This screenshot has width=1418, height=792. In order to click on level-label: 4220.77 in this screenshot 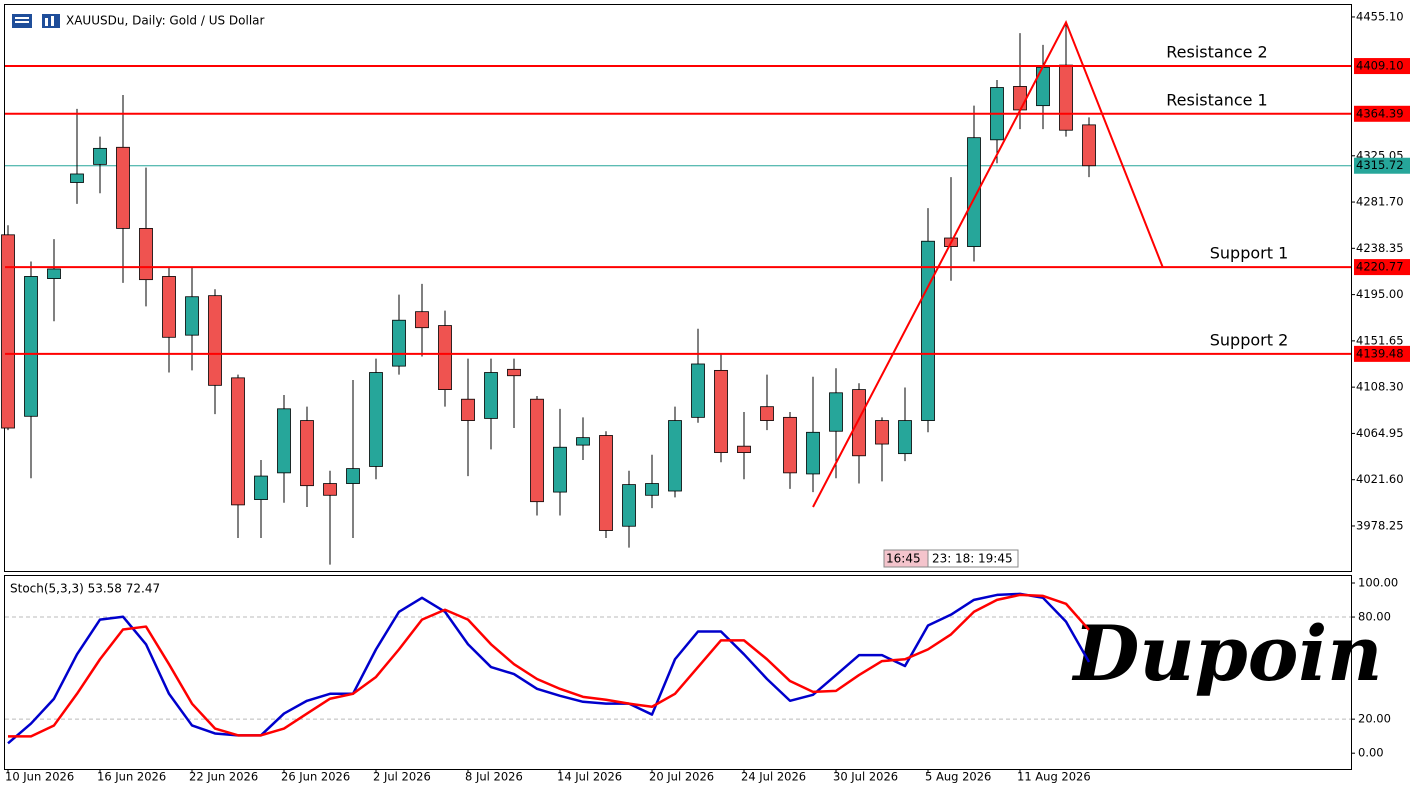, I will do `click(1380, 267)`.